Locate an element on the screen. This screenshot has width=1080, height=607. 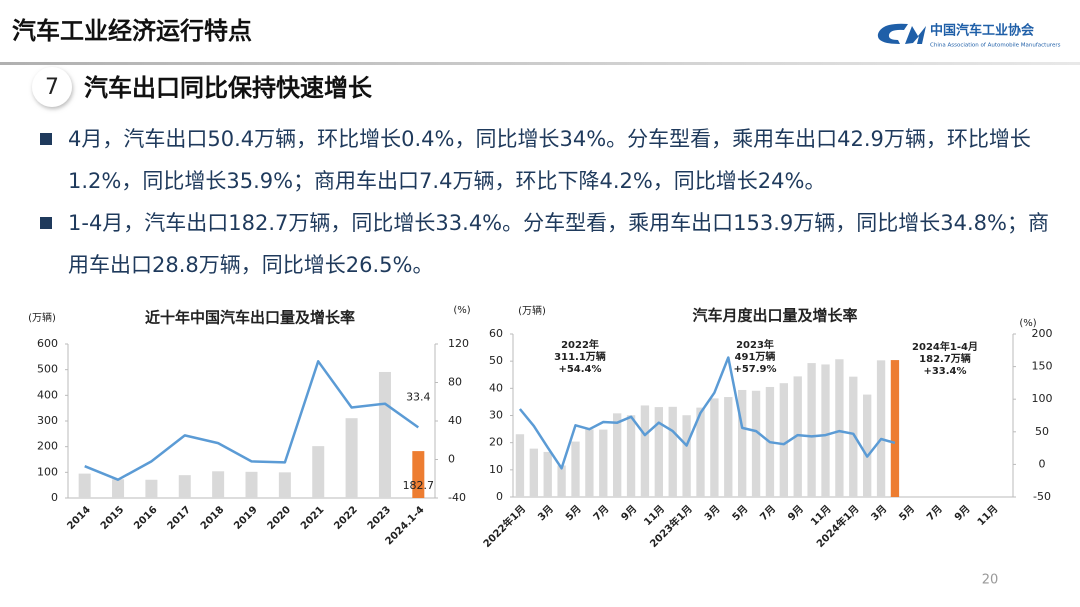
y2-tick-label: -40 is located at coordinates (457, 497).